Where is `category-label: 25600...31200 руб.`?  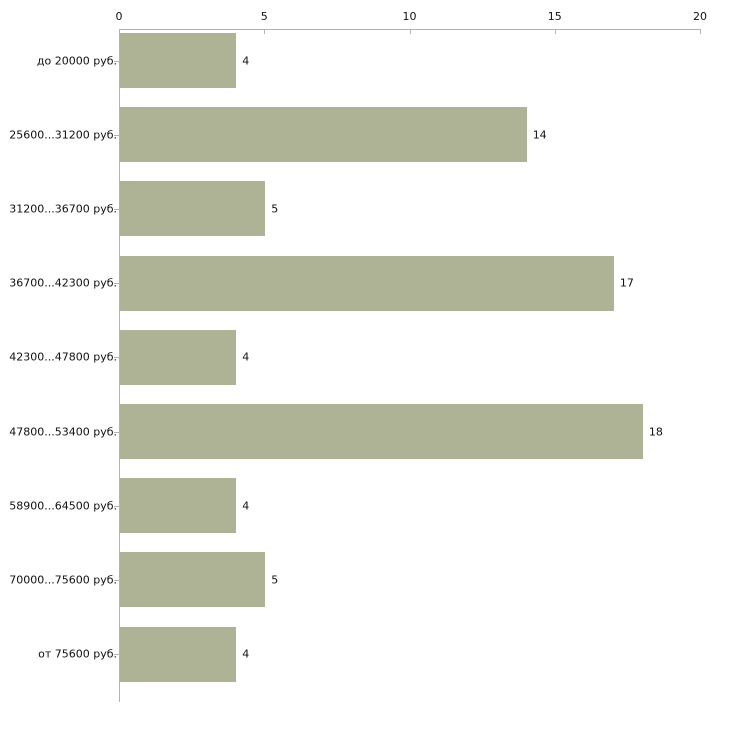
category-label: 25600...31200 руб. is located at coordinates (63, 135).